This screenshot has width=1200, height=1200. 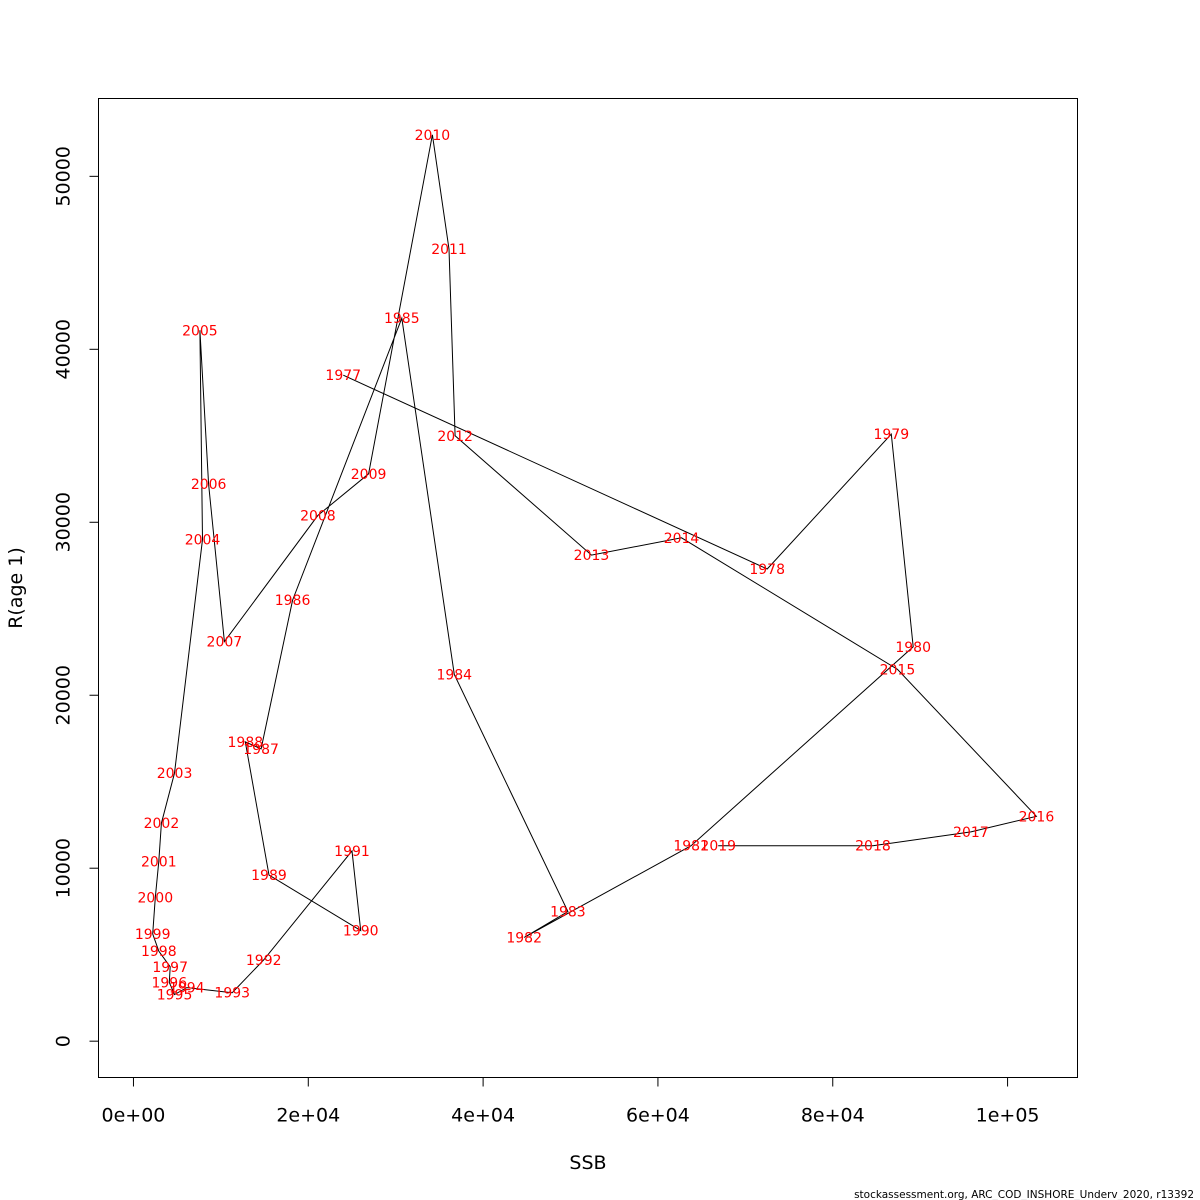 I want to click on x-tick-label: 0e+00, so click(x=134, y=1116).